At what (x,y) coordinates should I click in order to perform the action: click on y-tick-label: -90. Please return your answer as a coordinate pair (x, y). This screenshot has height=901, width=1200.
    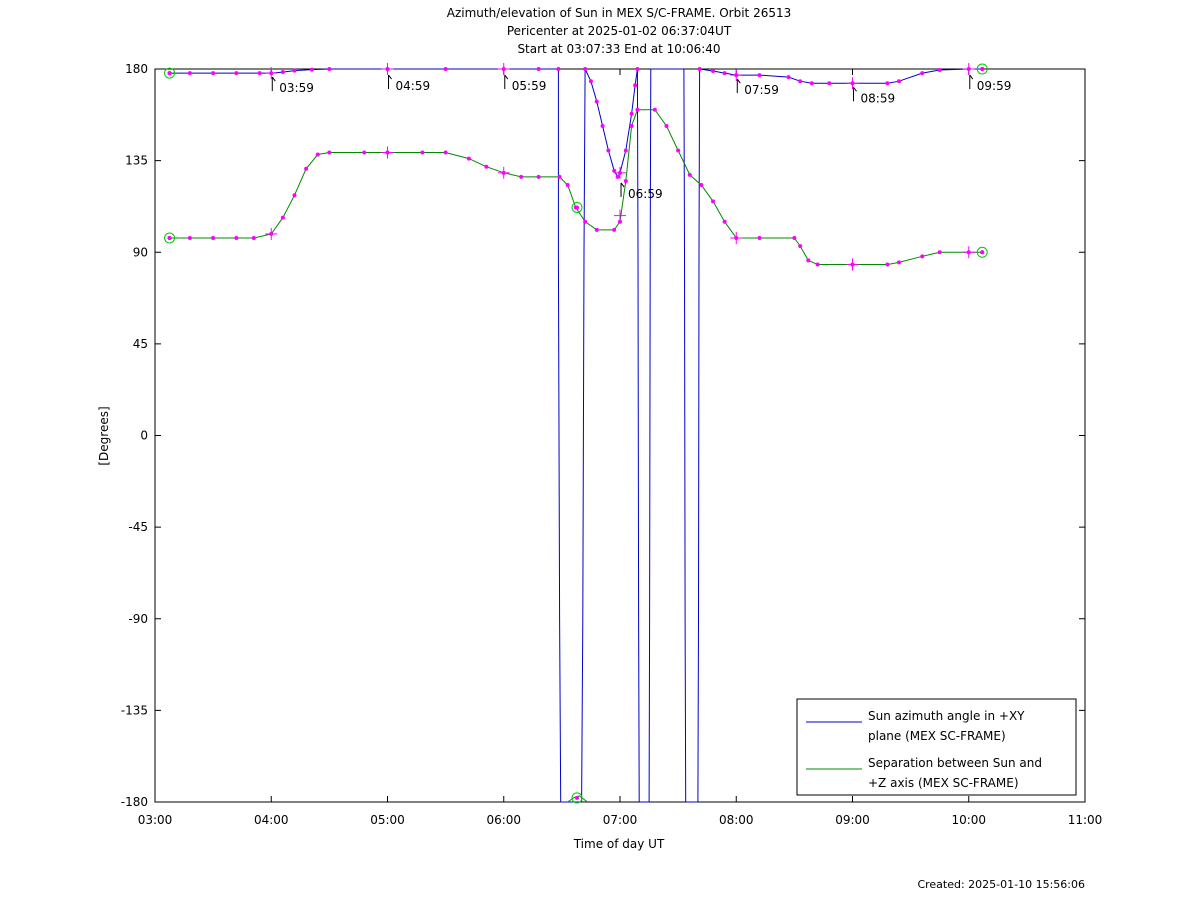
    Looking at the image, I should click on (138, 619).